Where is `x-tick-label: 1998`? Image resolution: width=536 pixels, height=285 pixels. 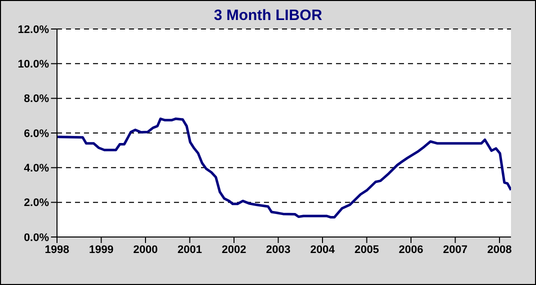 x-tick-label: 1998 is located at coordinates (57, 250).